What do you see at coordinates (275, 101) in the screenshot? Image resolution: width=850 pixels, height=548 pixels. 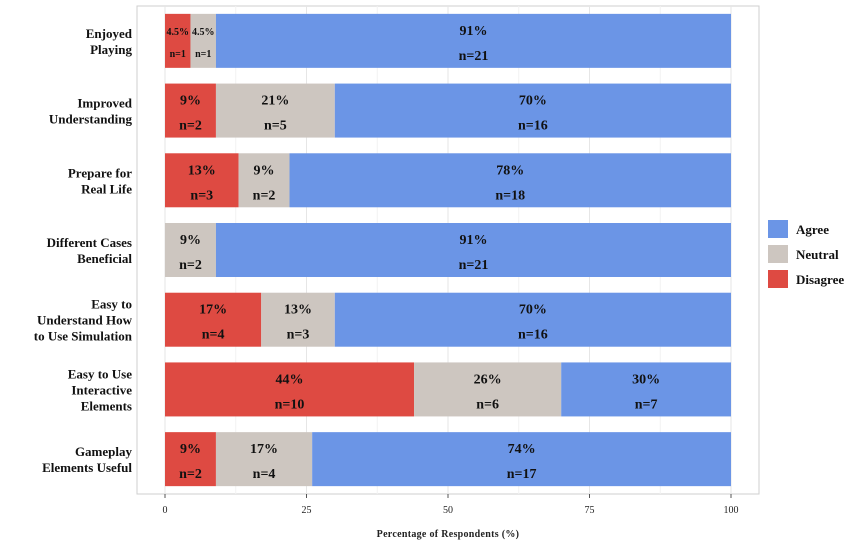 I see `data-label-percent: 21%` at bounding box center [275, 101].